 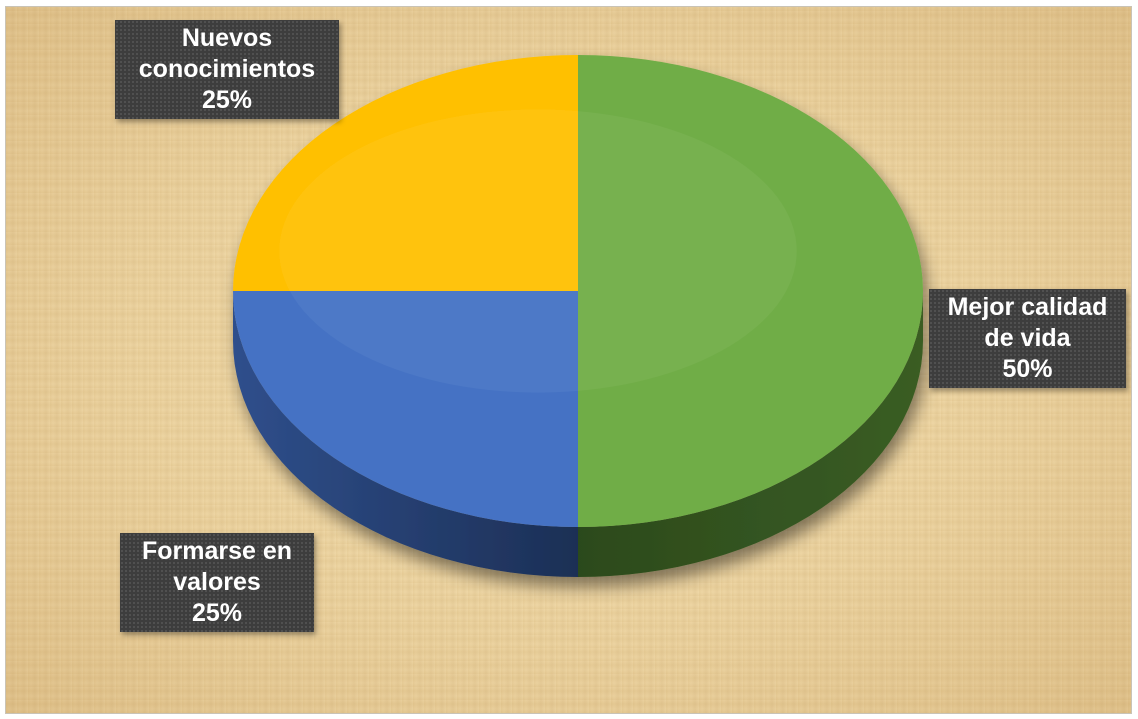 What do you see at coordinates (750, 434) in the screenshot?
I see `pie-side-mejor-calidad-de-vida` at bounding box center [750, 434].